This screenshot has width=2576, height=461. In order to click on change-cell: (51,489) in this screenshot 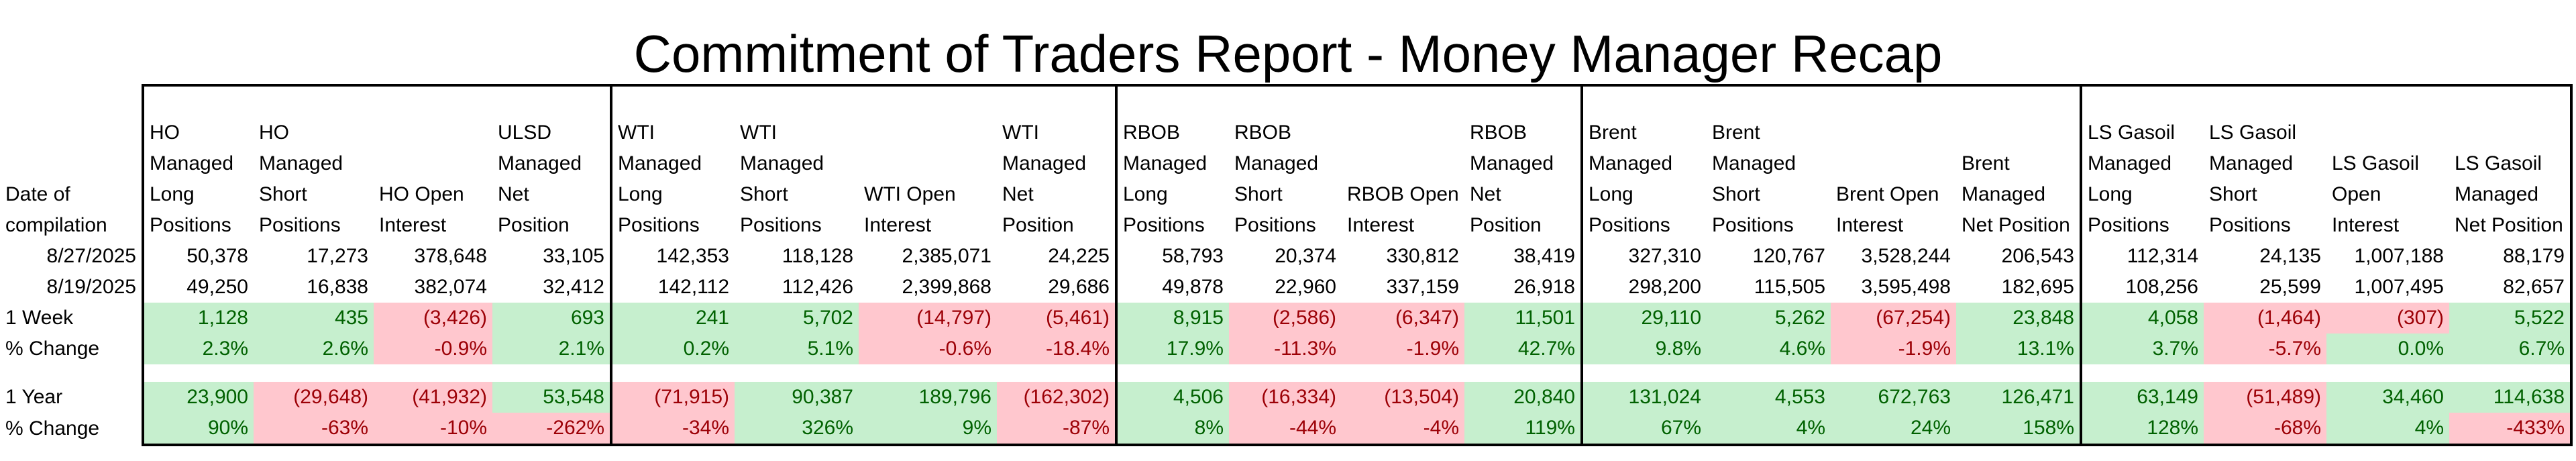, I will do `click(2265, 397)`.